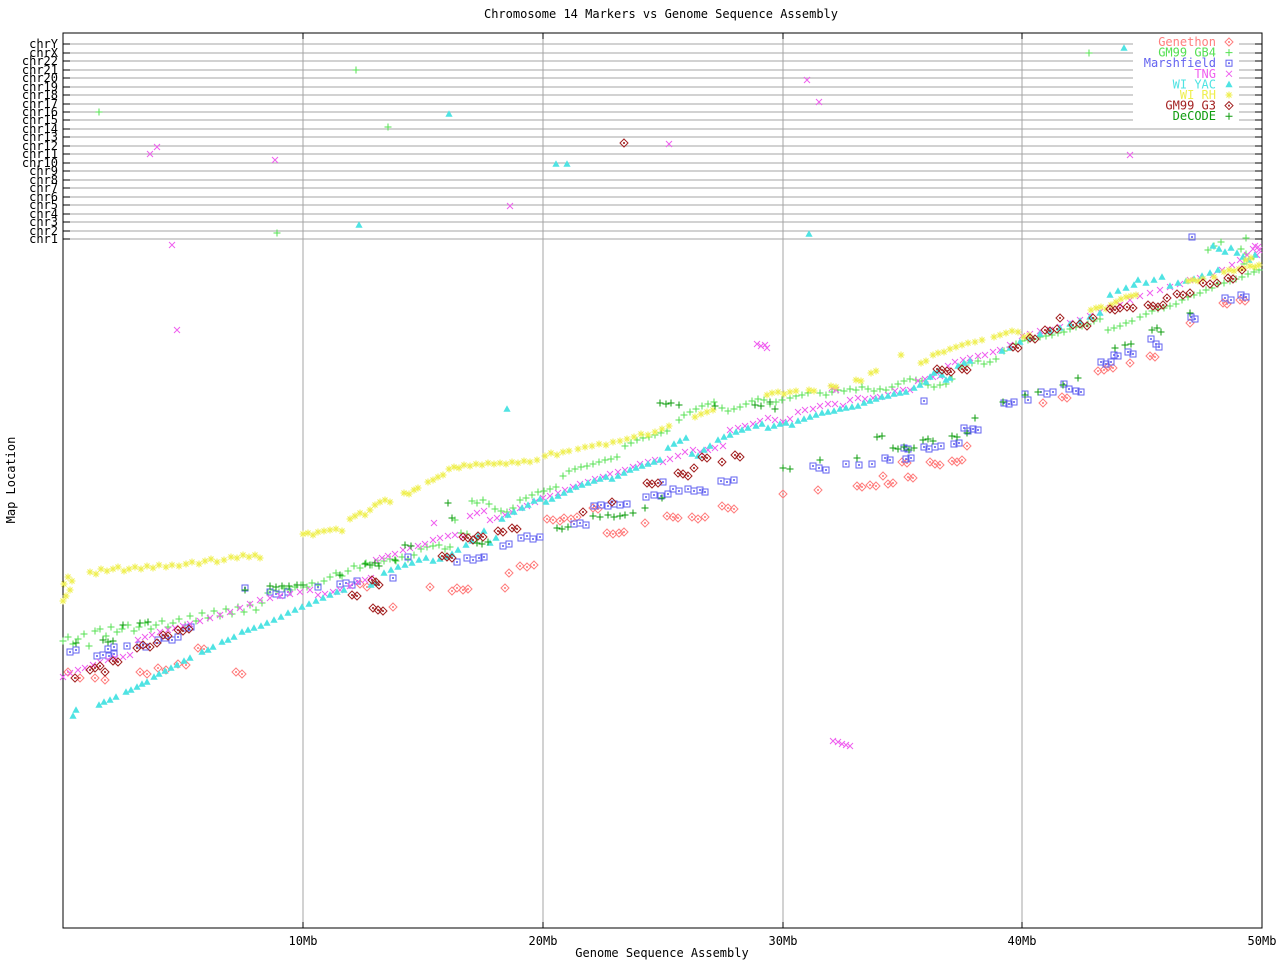 The image size is (1280, 960). Describe the element at coordinates (303, 941) in the screenshot. I see `x-tick-label-10mb: 10Mb` at that location.